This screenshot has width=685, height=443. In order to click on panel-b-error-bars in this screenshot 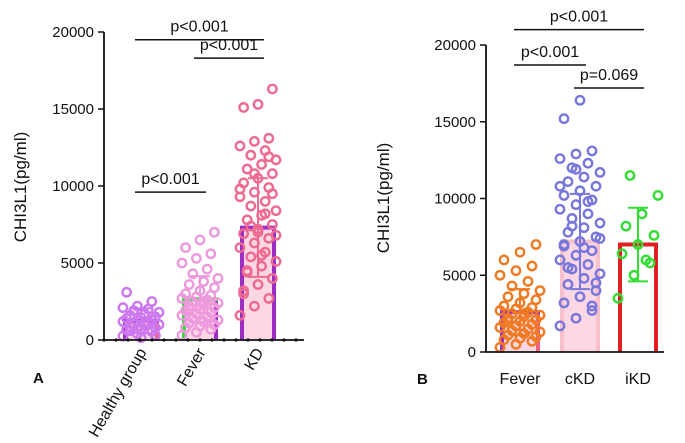, I will do `click(579, 264)`.